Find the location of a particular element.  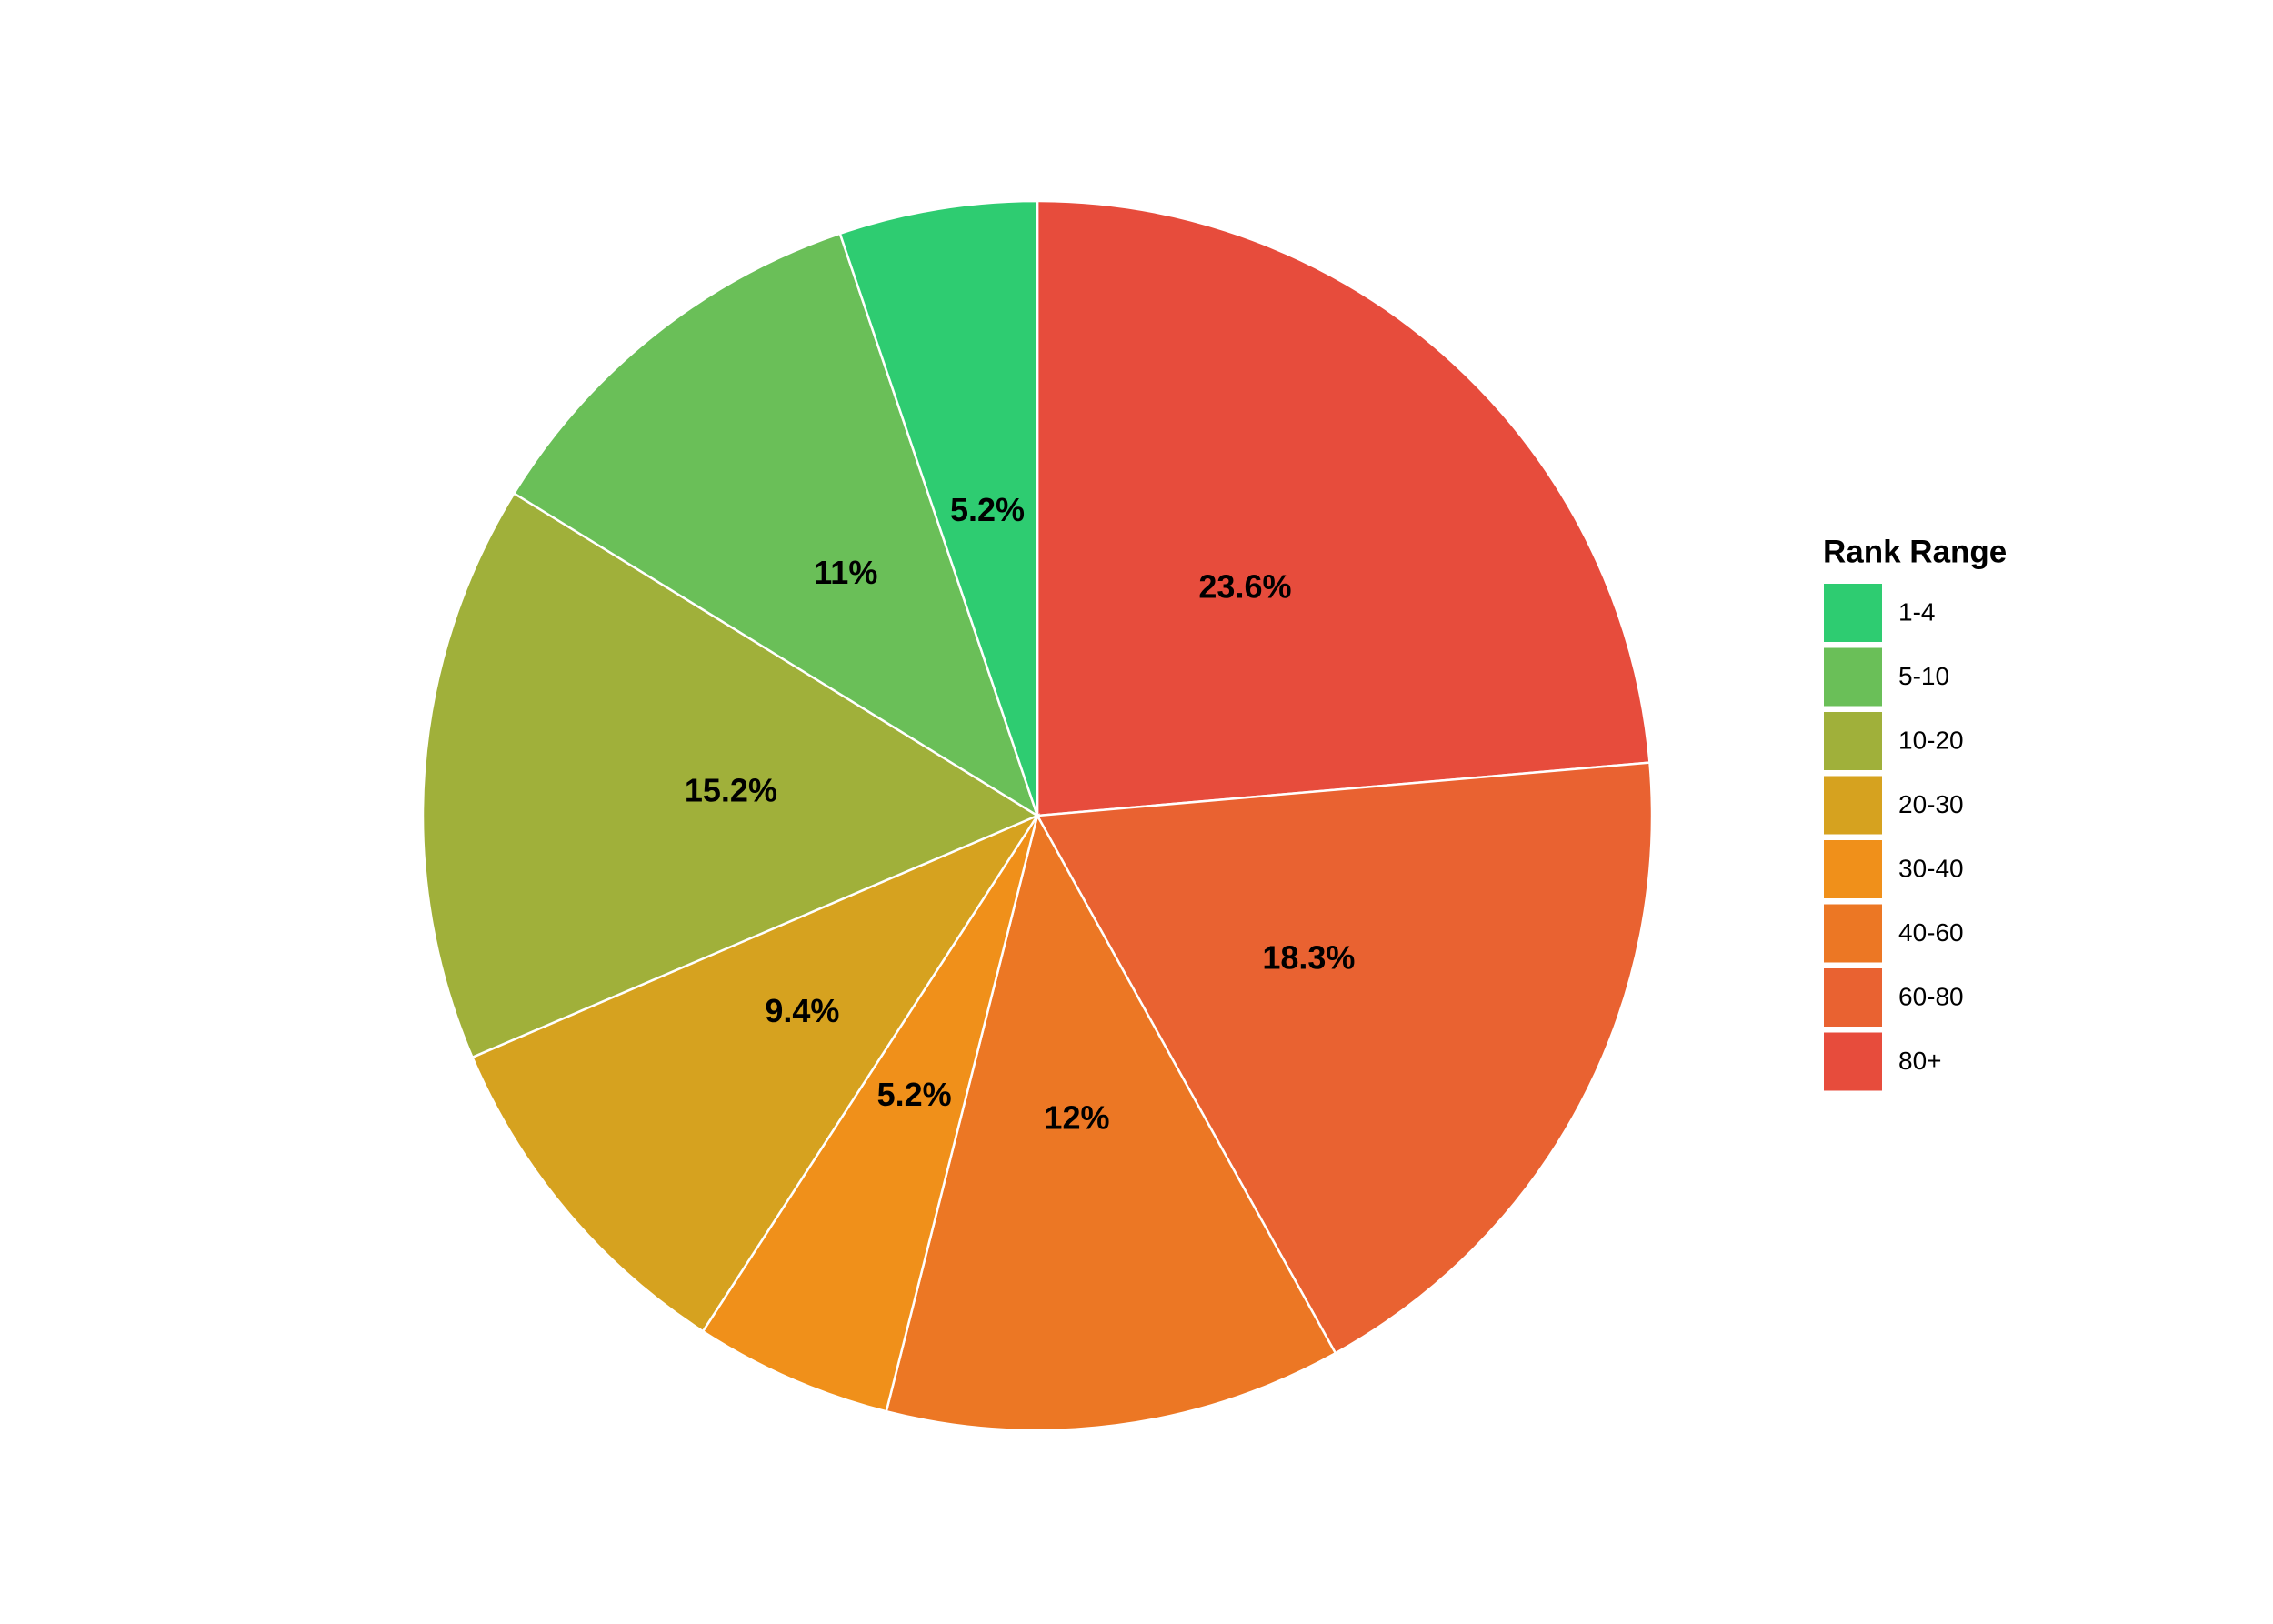

value-label: 23.6% is located at coordinates (1244, 586).